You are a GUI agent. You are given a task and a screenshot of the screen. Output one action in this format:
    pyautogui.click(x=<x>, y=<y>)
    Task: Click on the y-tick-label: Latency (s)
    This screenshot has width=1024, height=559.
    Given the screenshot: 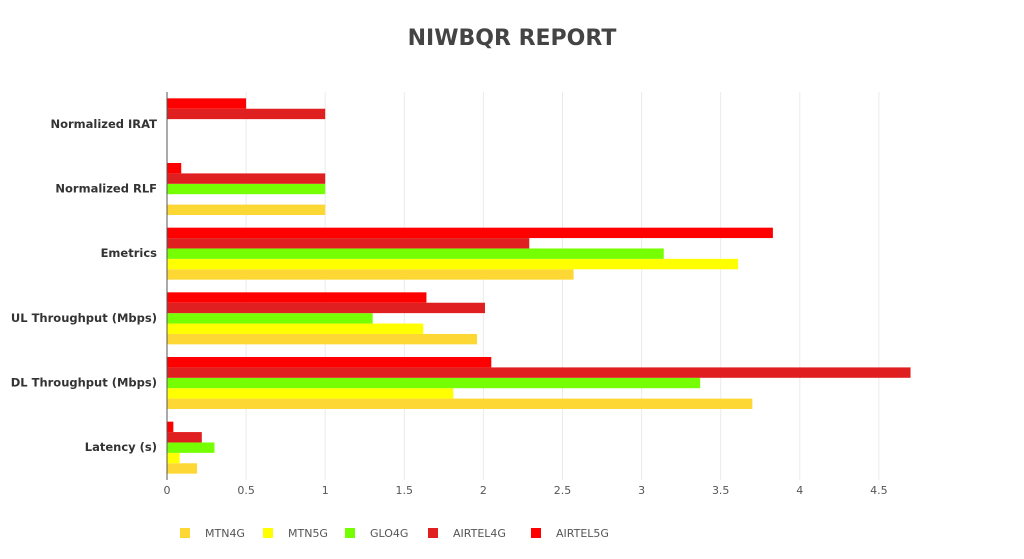 What is the action you would take?
    pyautogui.click(x=121, y=447)
    